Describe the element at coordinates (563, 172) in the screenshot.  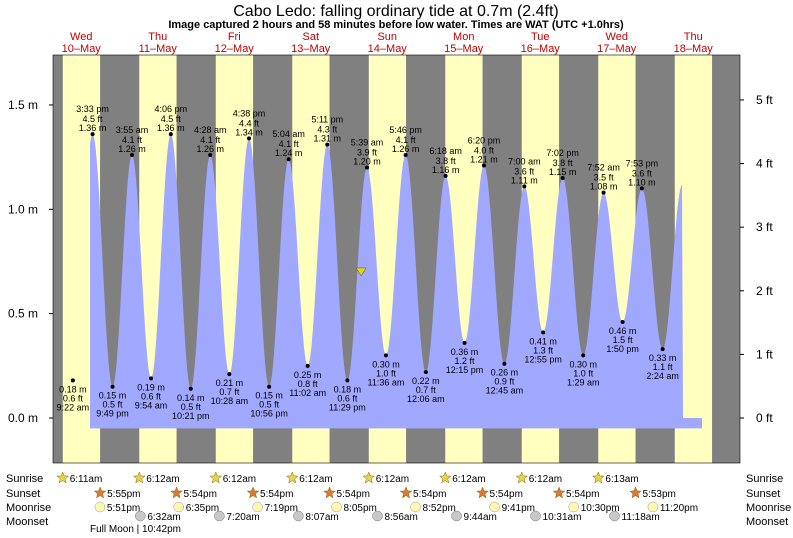
I see `tide-metres-label: 1.15 m` at that location.